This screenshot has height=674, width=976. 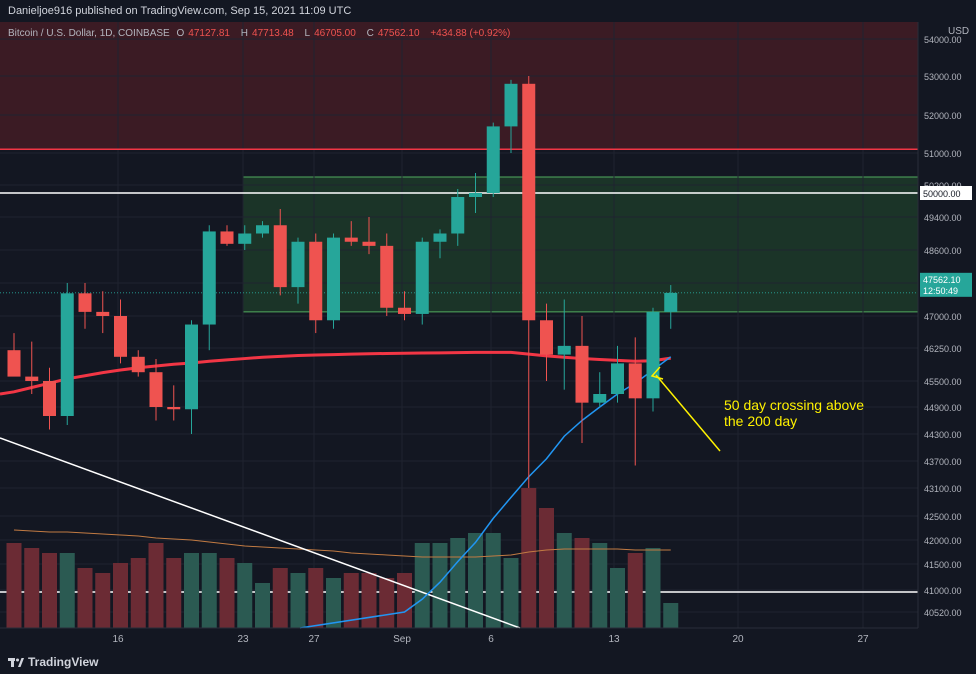 I want to click on level-price-label: 50000.00, so click(x=942, y=194).